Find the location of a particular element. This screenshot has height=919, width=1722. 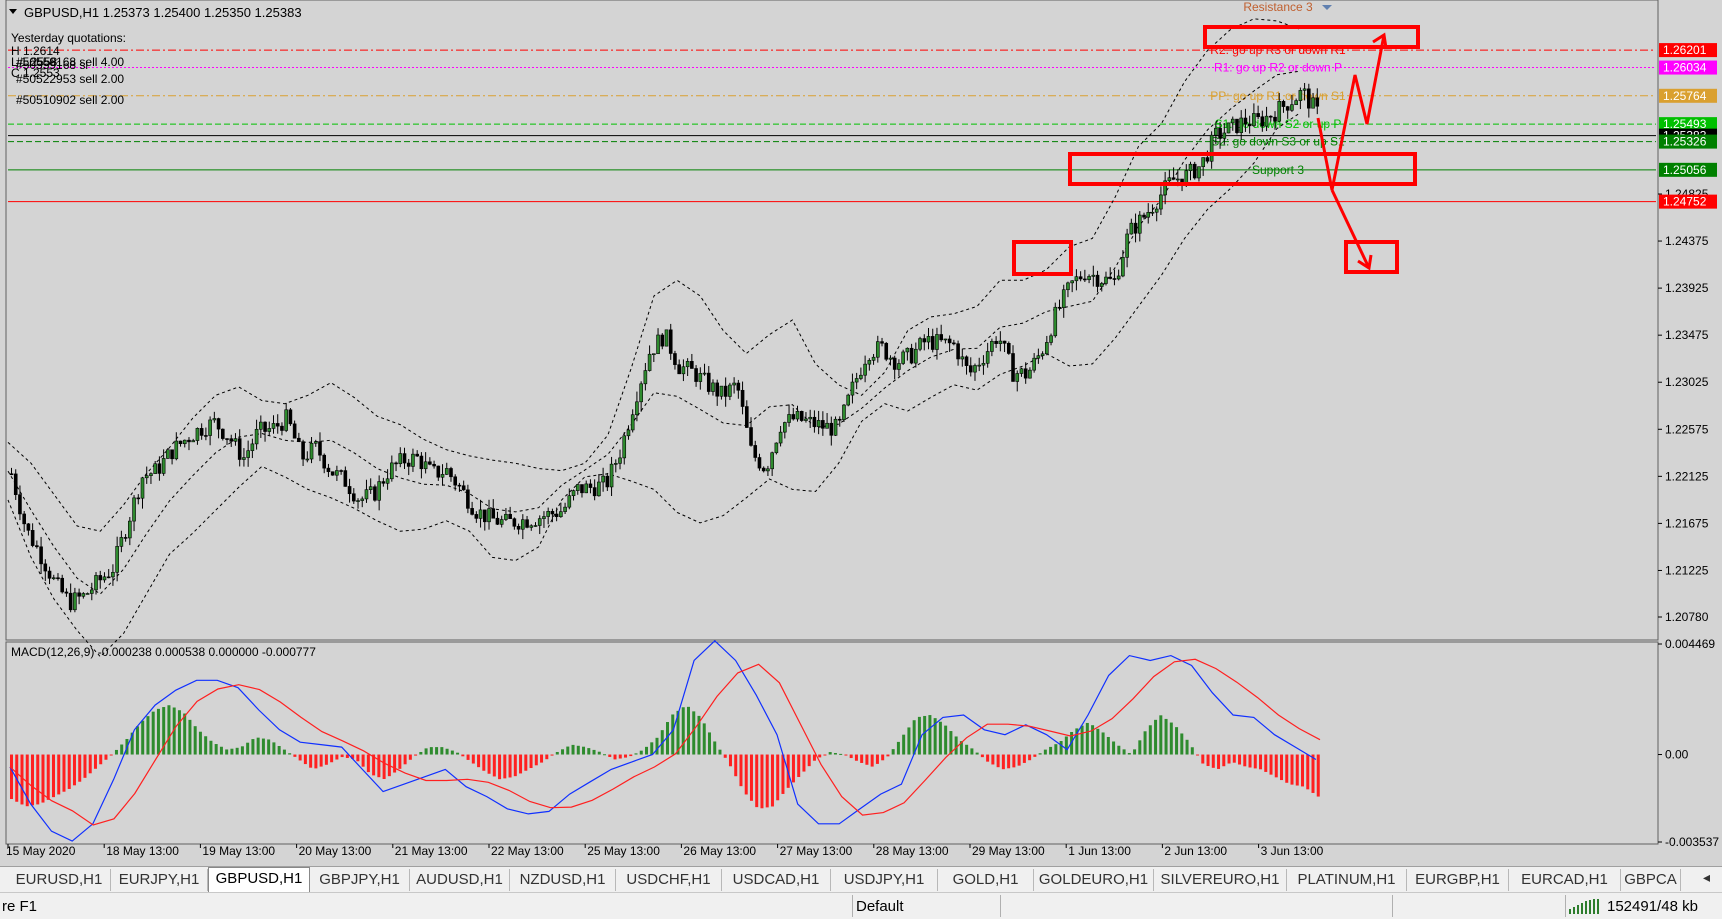

tab-usdchf-h1: USDCHF,H1 is located at coordinates (669, 880).